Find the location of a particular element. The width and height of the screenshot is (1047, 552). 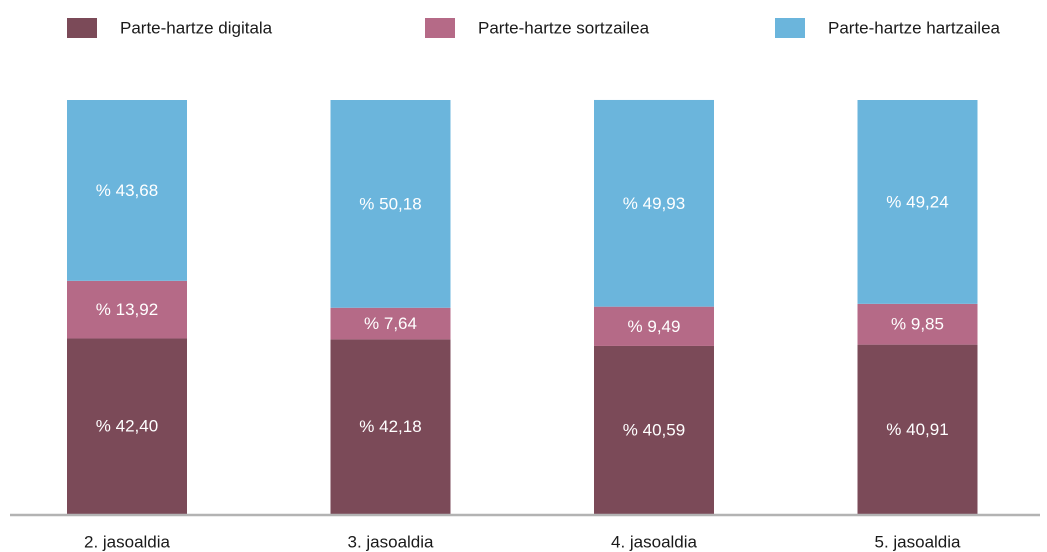

value-label: % 42,40 is located at coordinates (127, 426).